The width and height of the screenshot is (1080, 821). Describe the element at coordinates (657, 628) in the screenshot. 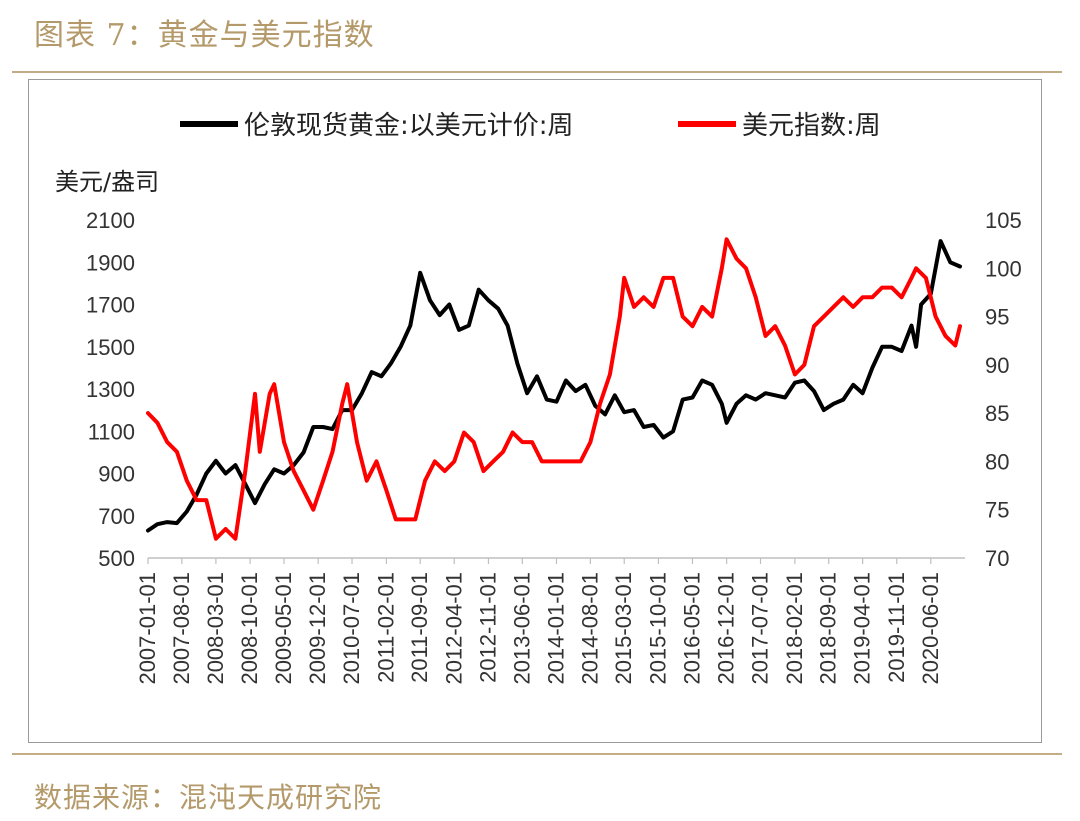

I see `x-tick-label: 2015-10-01` at that location.